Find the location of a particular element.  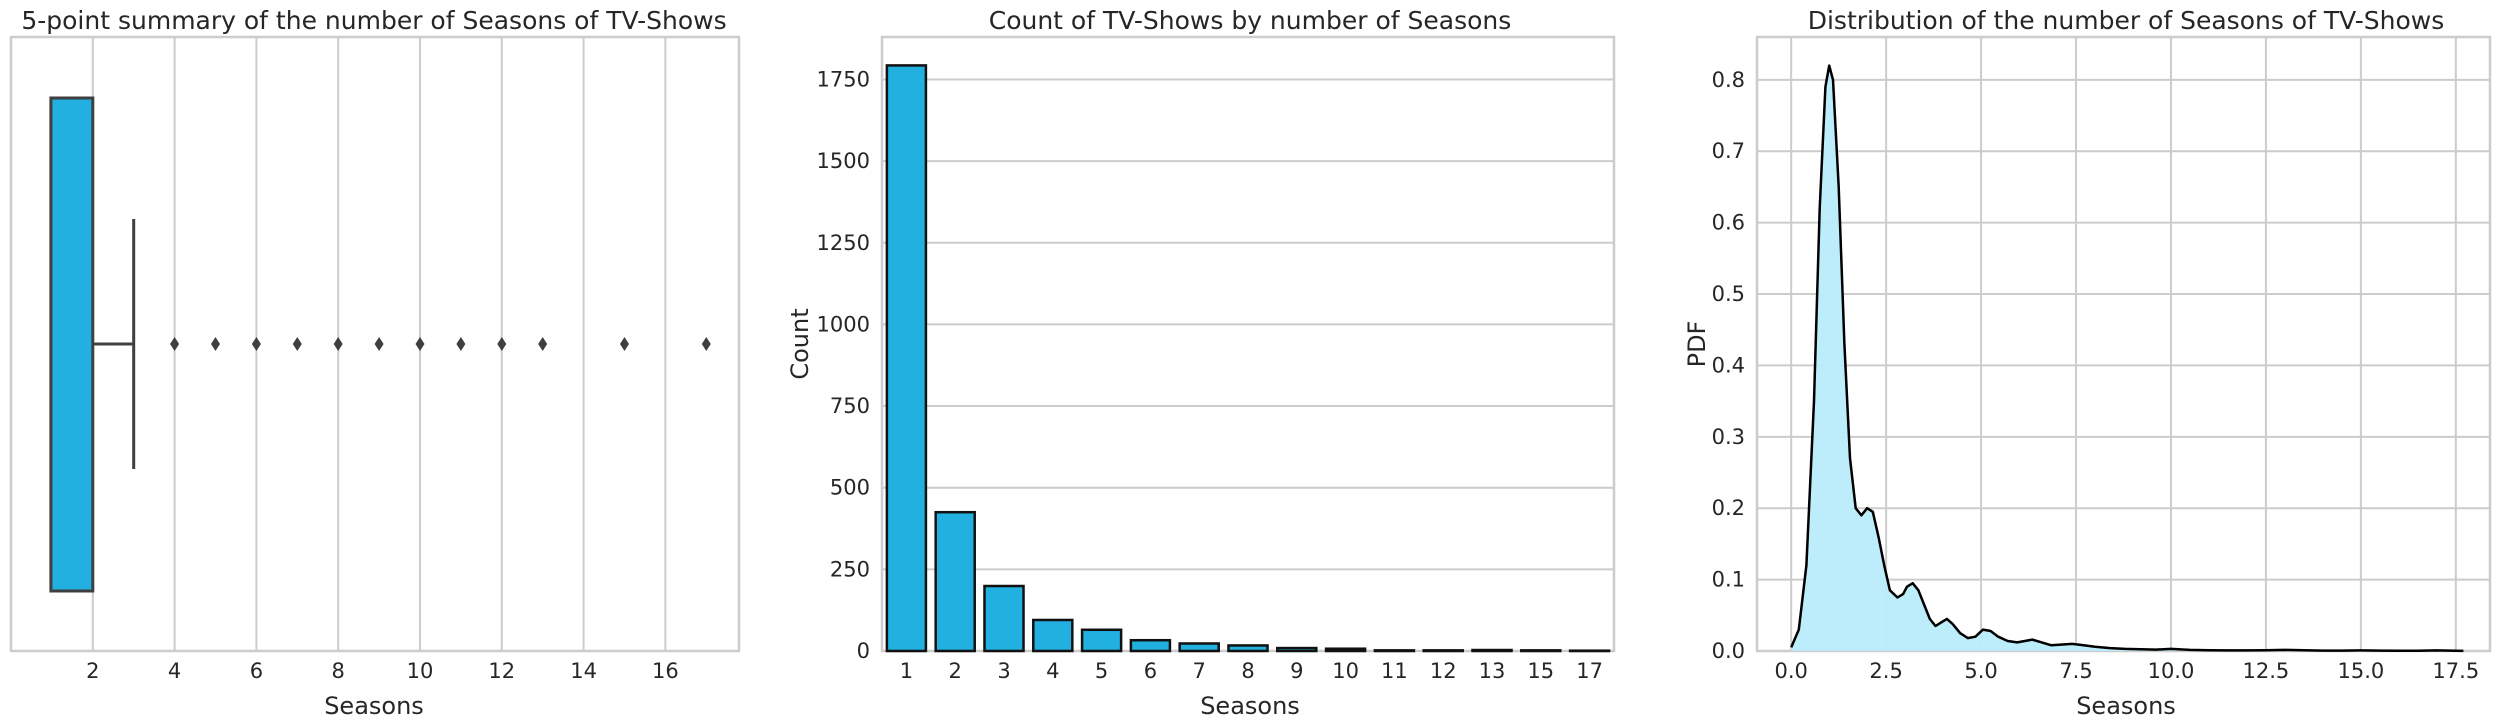

box-x-tick-label: 8 is located at coordinates (338, 671).